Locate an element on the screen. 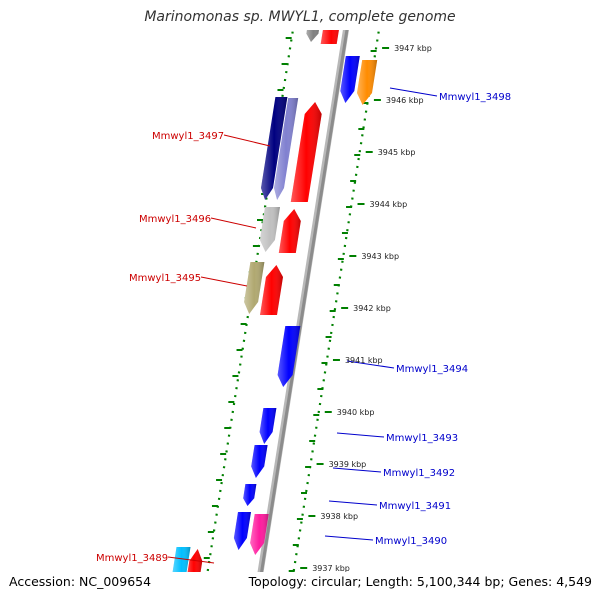 This screenshot has width=600, height=600. gene-label: Mmwyl1_3492 is located at coordinates (419, 473).